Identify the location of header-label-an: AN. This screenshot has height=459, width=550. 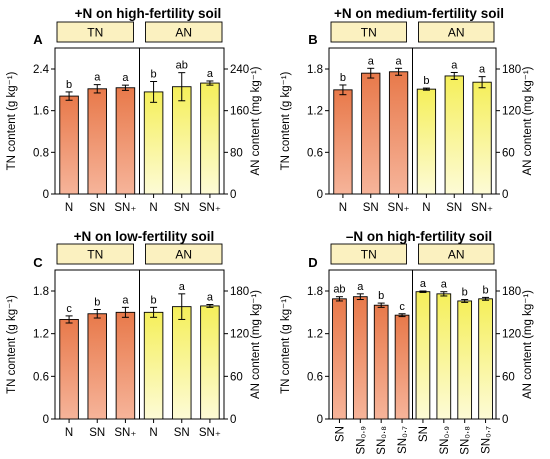
(183, 255).